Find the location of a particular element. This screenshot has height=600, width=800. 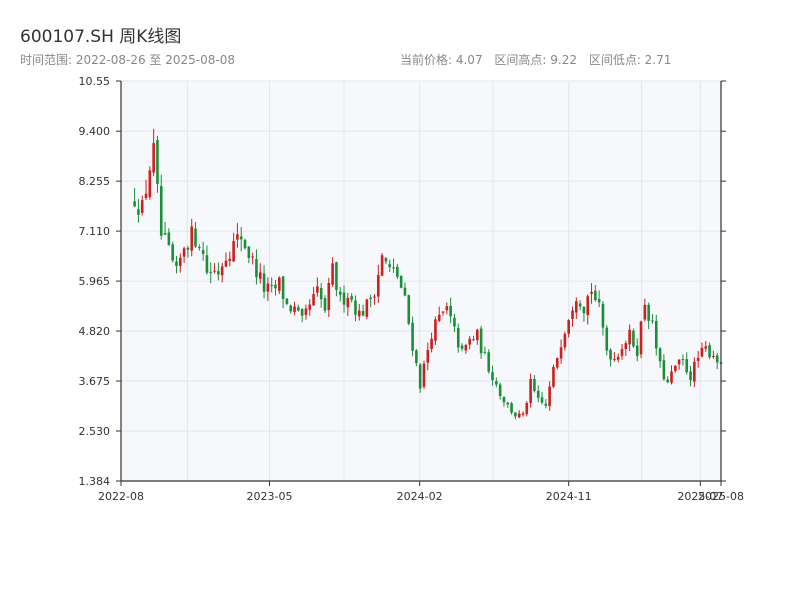

page-title: 600107.SH 周K线图 is located at coordinates (101, 37).